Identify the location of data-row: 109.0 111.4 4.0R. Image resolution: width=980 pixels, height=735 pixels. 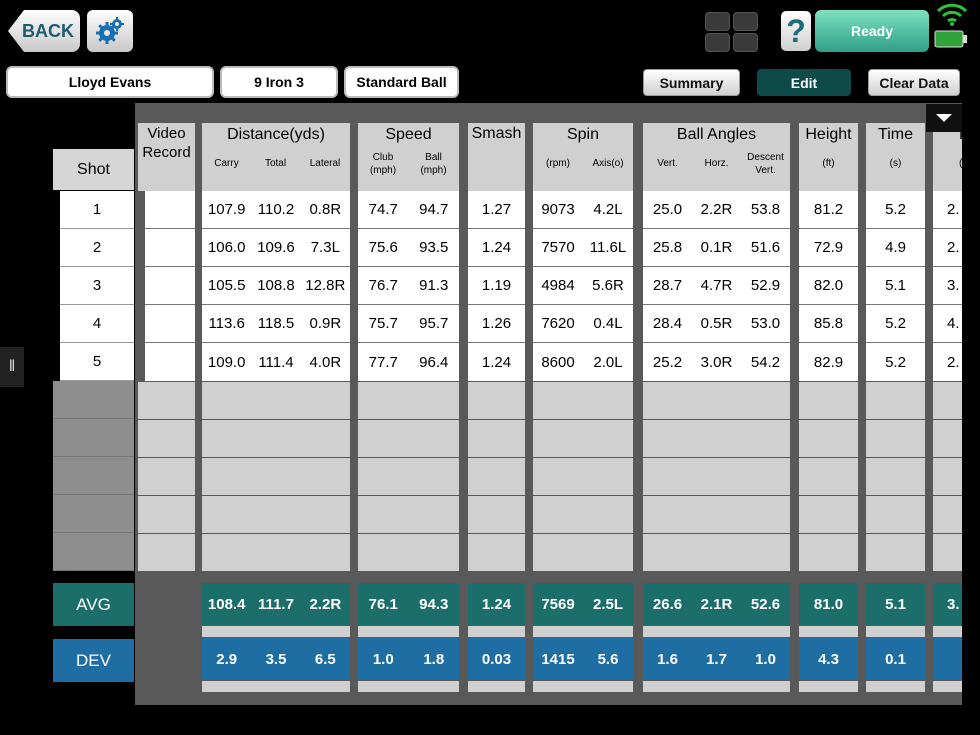
(276, 362).